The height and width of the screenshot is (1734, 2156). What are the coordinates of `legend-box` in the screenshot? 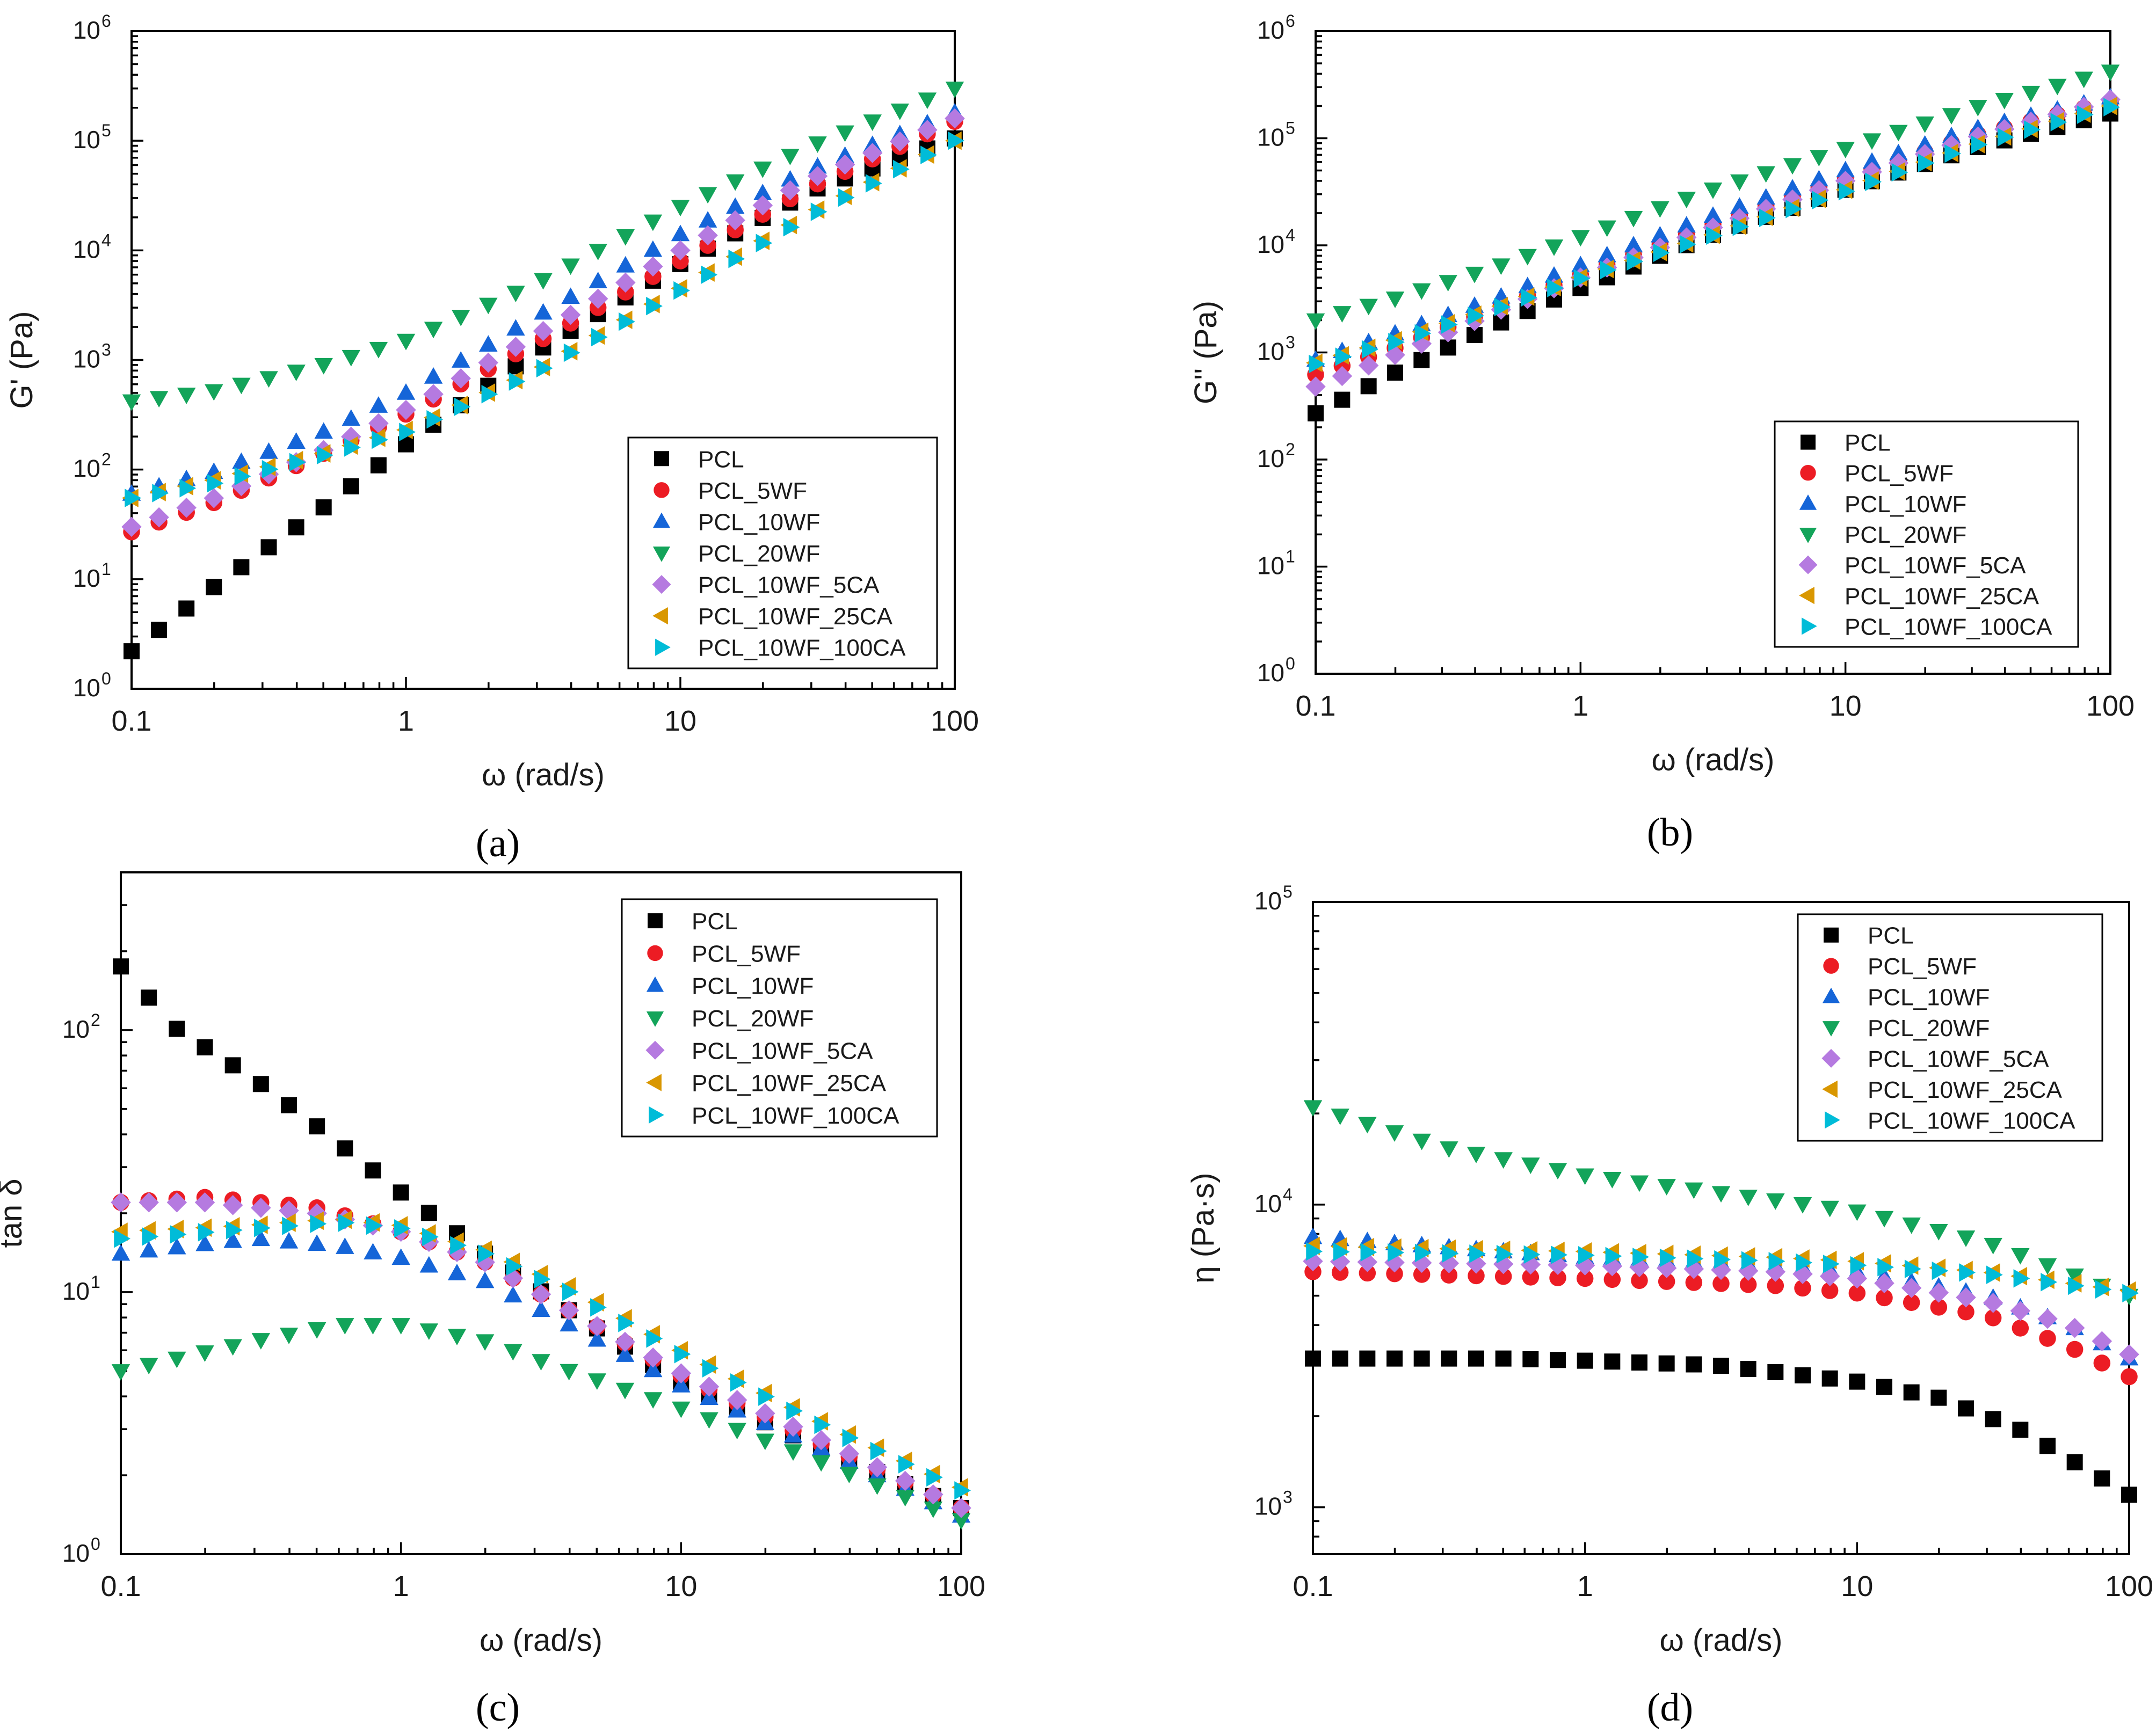 It's located at (1926, 534).